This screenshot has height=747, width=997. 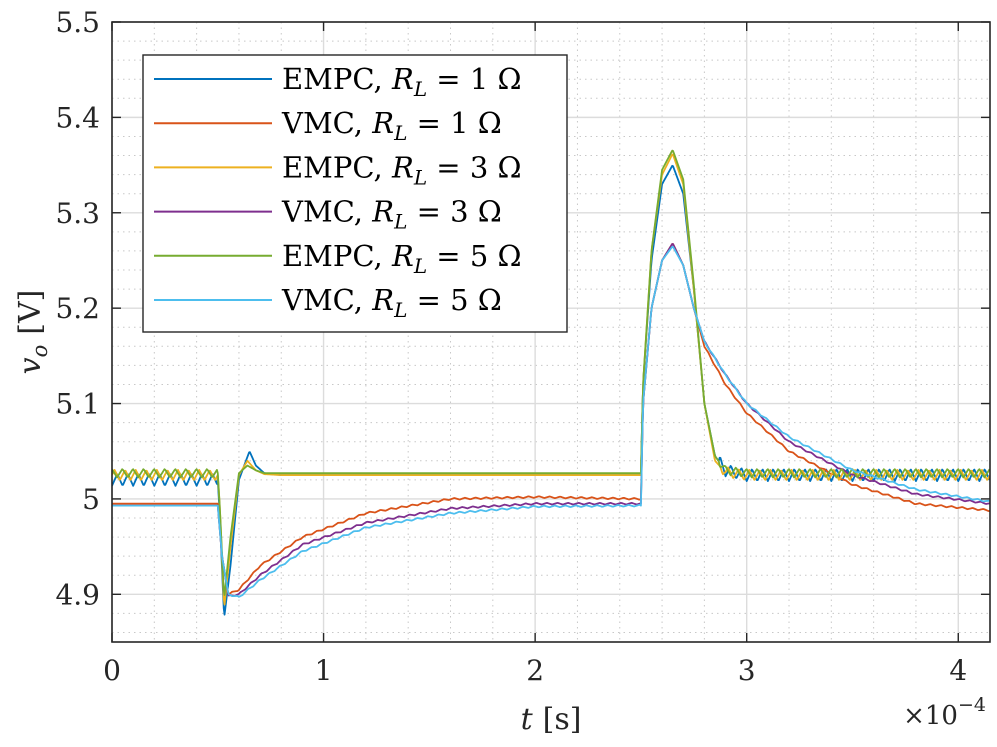 What do you see at coordinates (958, 670) in the screenshot?
I see `x-tick-label: 4` at bounding box center [958, 670].